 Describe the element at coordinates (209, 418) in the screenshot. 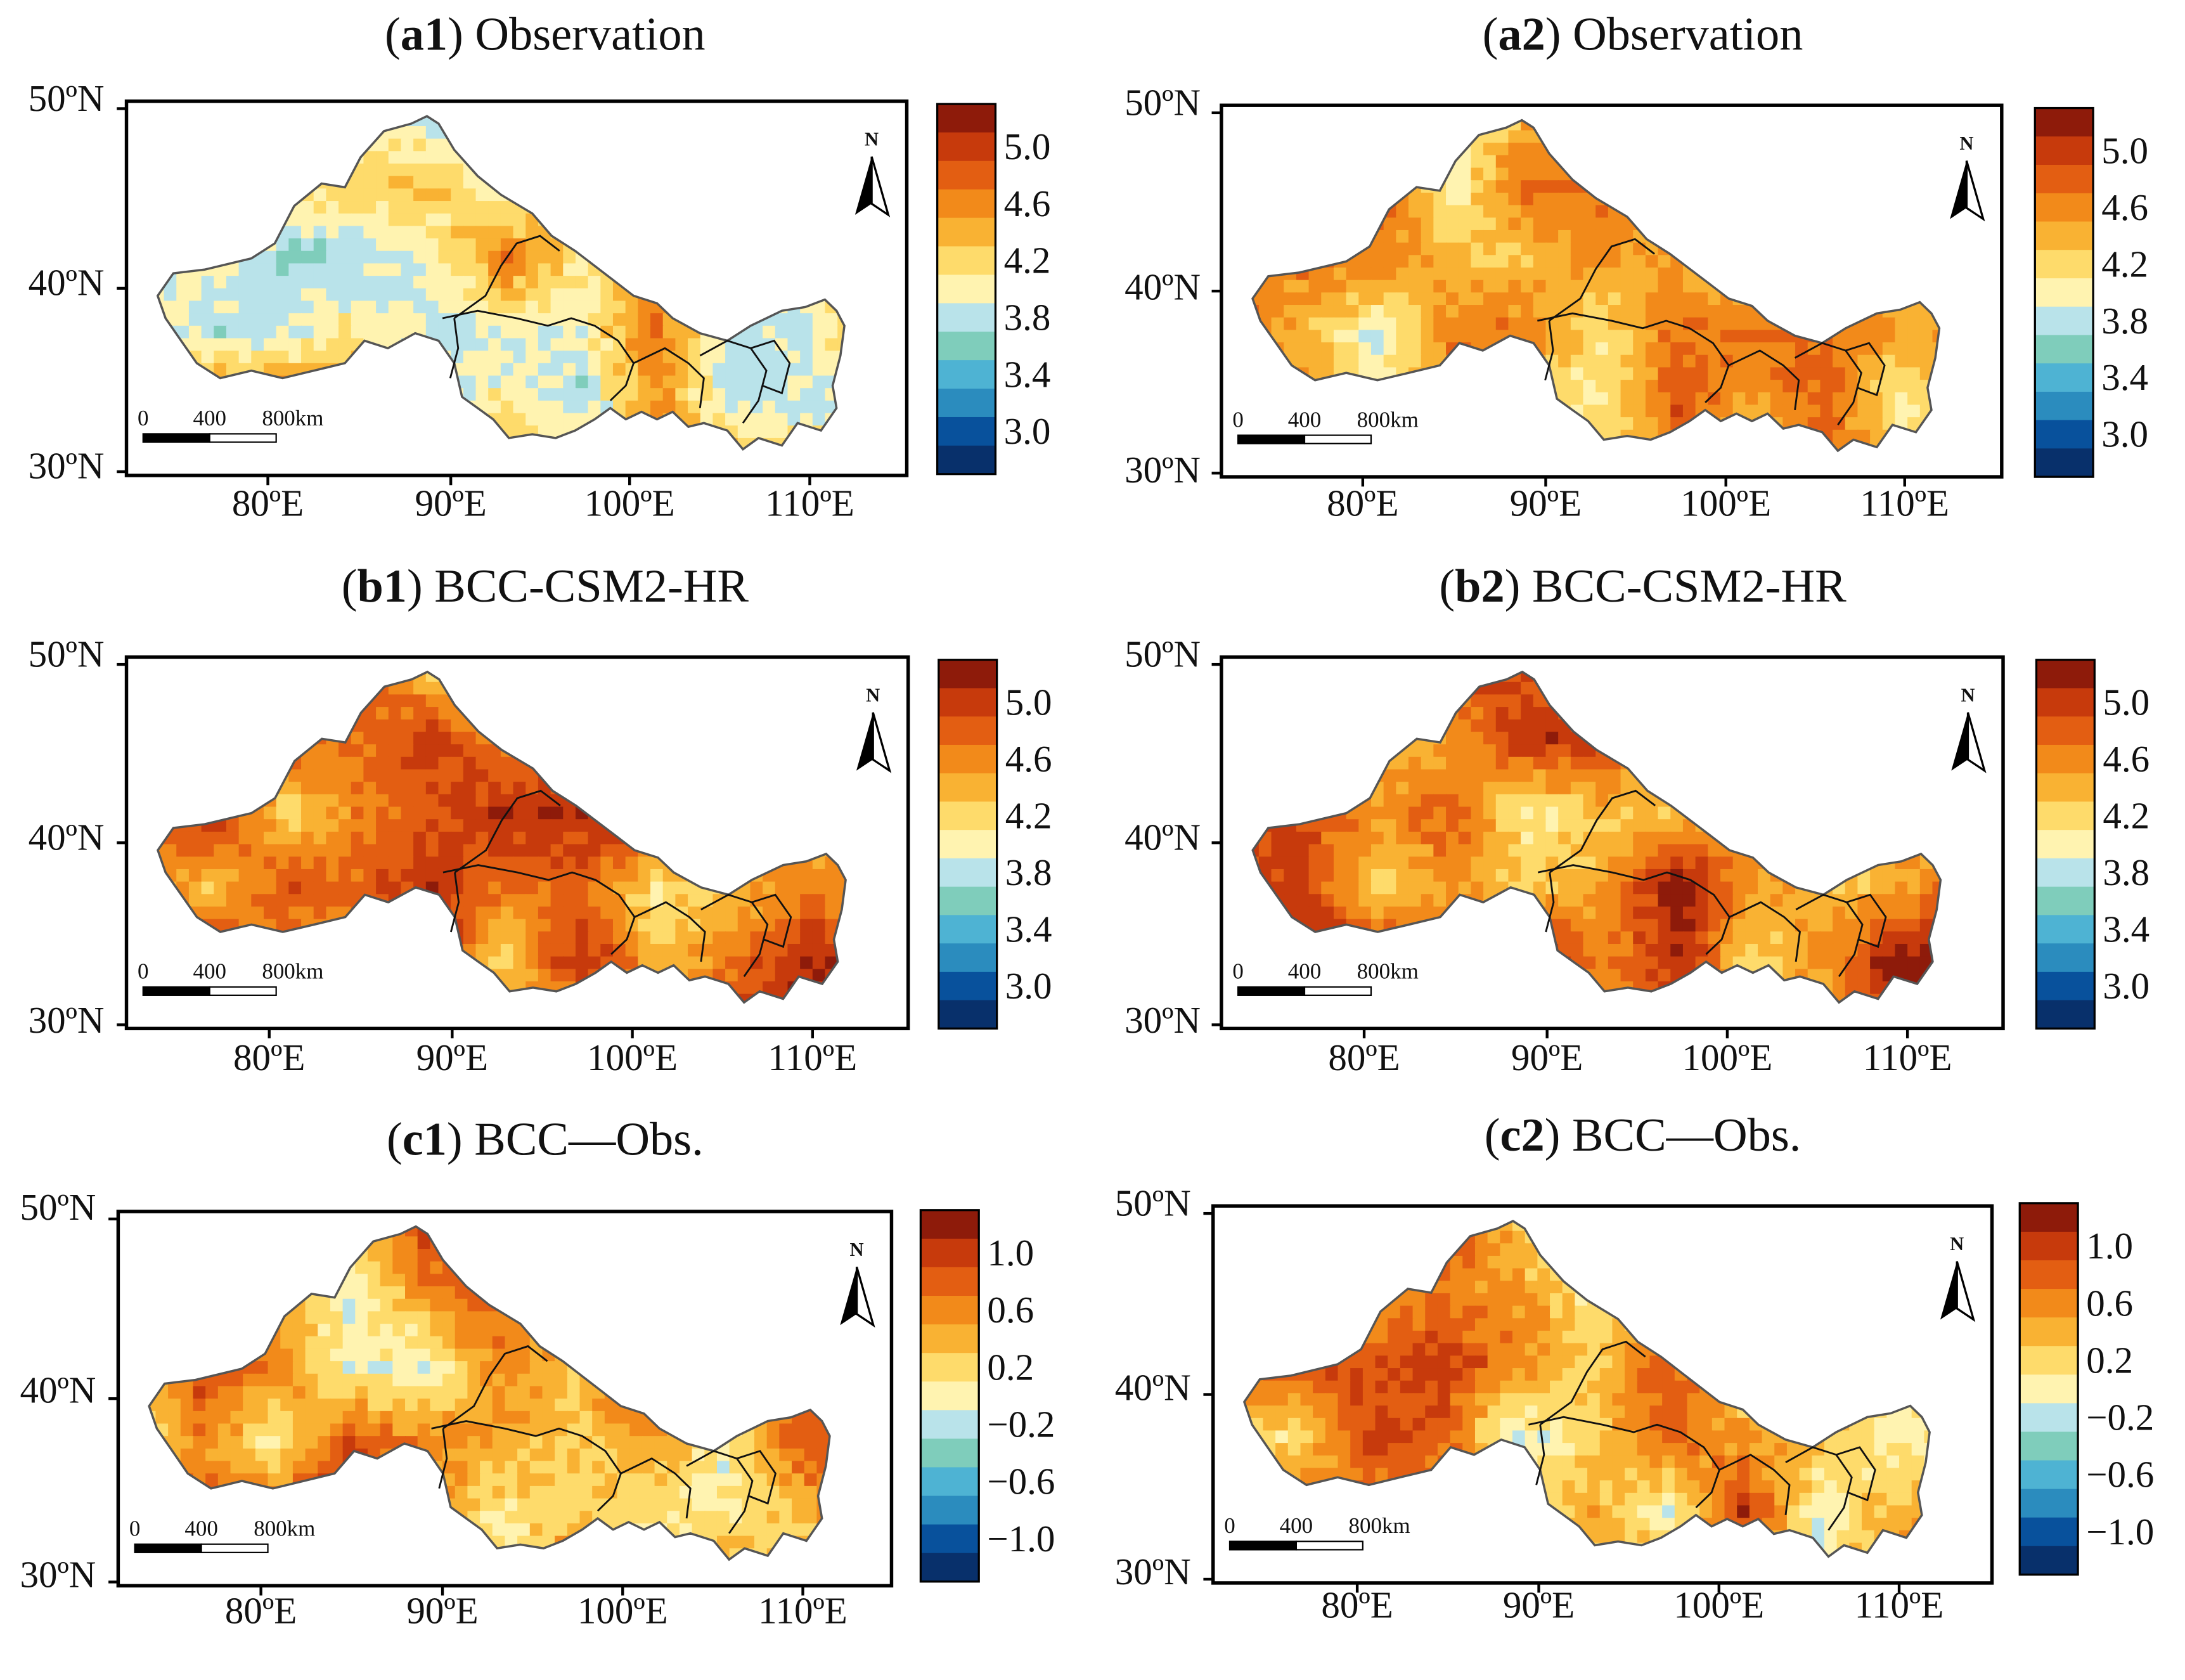

I see `scale-bar-label: 400` at that location.